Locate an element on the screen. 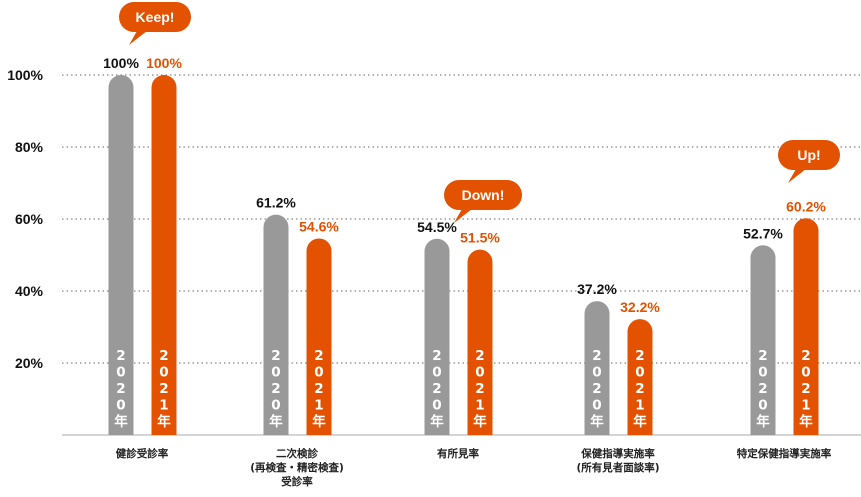 This screenshot has height=497, width=861. y-tick-label: 40% is located at coordinates (29, 291).